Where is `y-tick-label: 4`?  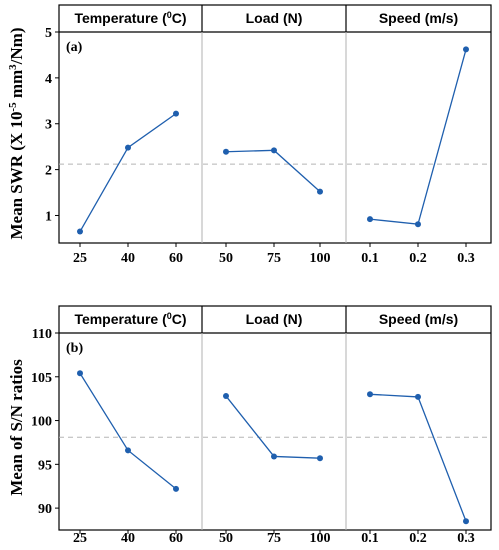
y-tick-label: 4 is located at coordinates (48, 79).